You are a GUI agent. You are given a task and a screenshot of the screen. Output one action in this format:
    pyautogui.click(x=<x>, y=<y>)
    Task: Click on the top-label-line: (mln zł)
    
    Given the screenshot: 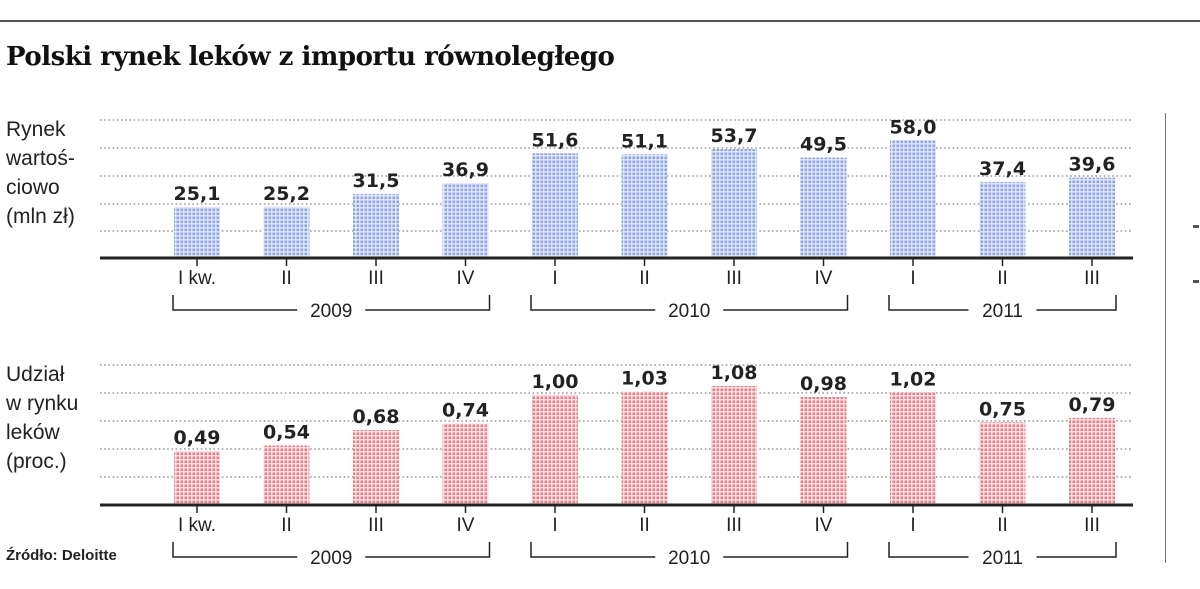 What is the action you would take?
    pyautogui.click(x=40, y=216)
    